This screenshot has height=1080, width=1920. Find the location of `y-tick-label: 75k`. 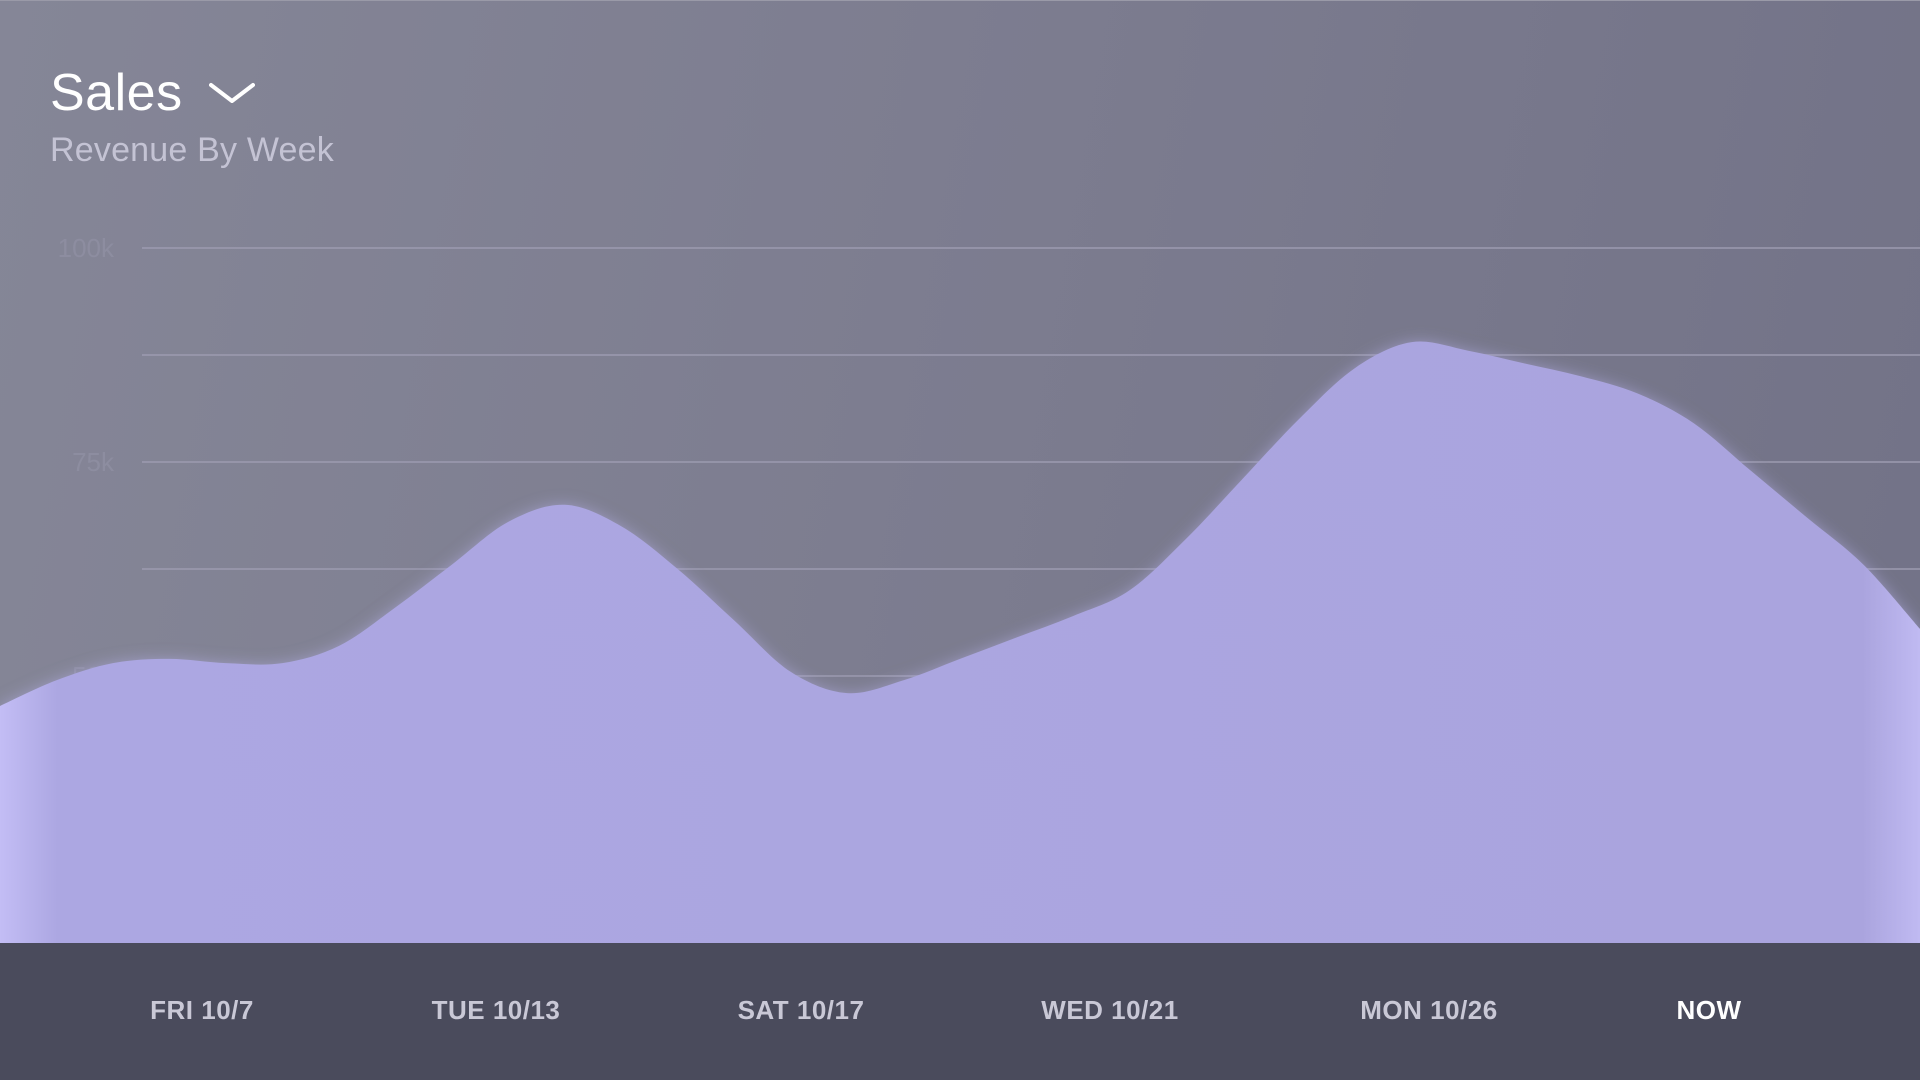

y-tick-label: 75k is located at coordinates (93, 462).